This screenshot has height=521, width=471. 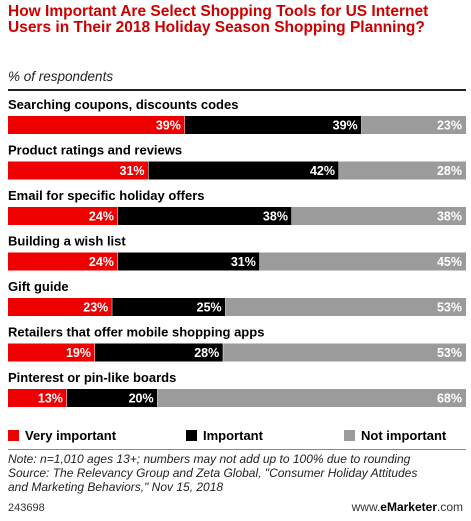 I want to click on bar-very-important-product-ratings-and-reviews, so click(x=78, y=170).